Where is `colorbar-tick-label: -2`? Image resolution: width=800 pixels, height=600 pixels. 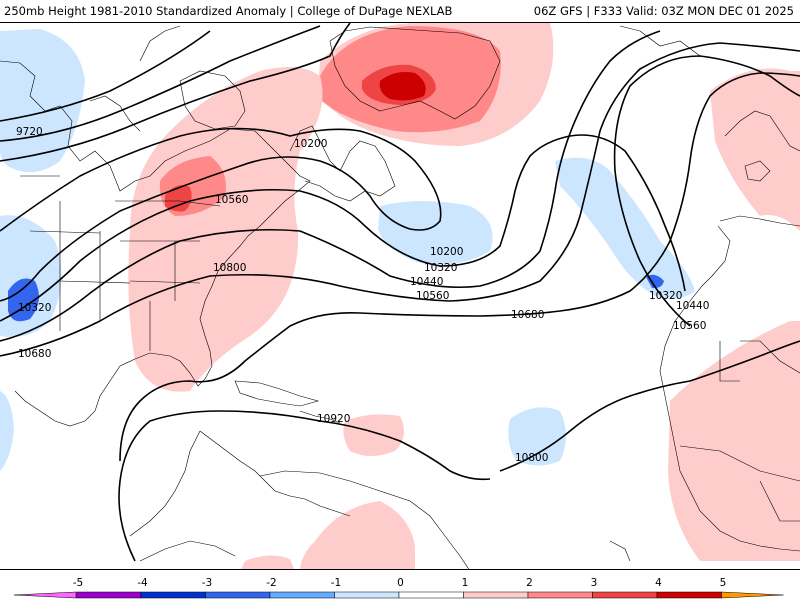
colorbar-tick-label: -2 is located at coordinates (271, 583).